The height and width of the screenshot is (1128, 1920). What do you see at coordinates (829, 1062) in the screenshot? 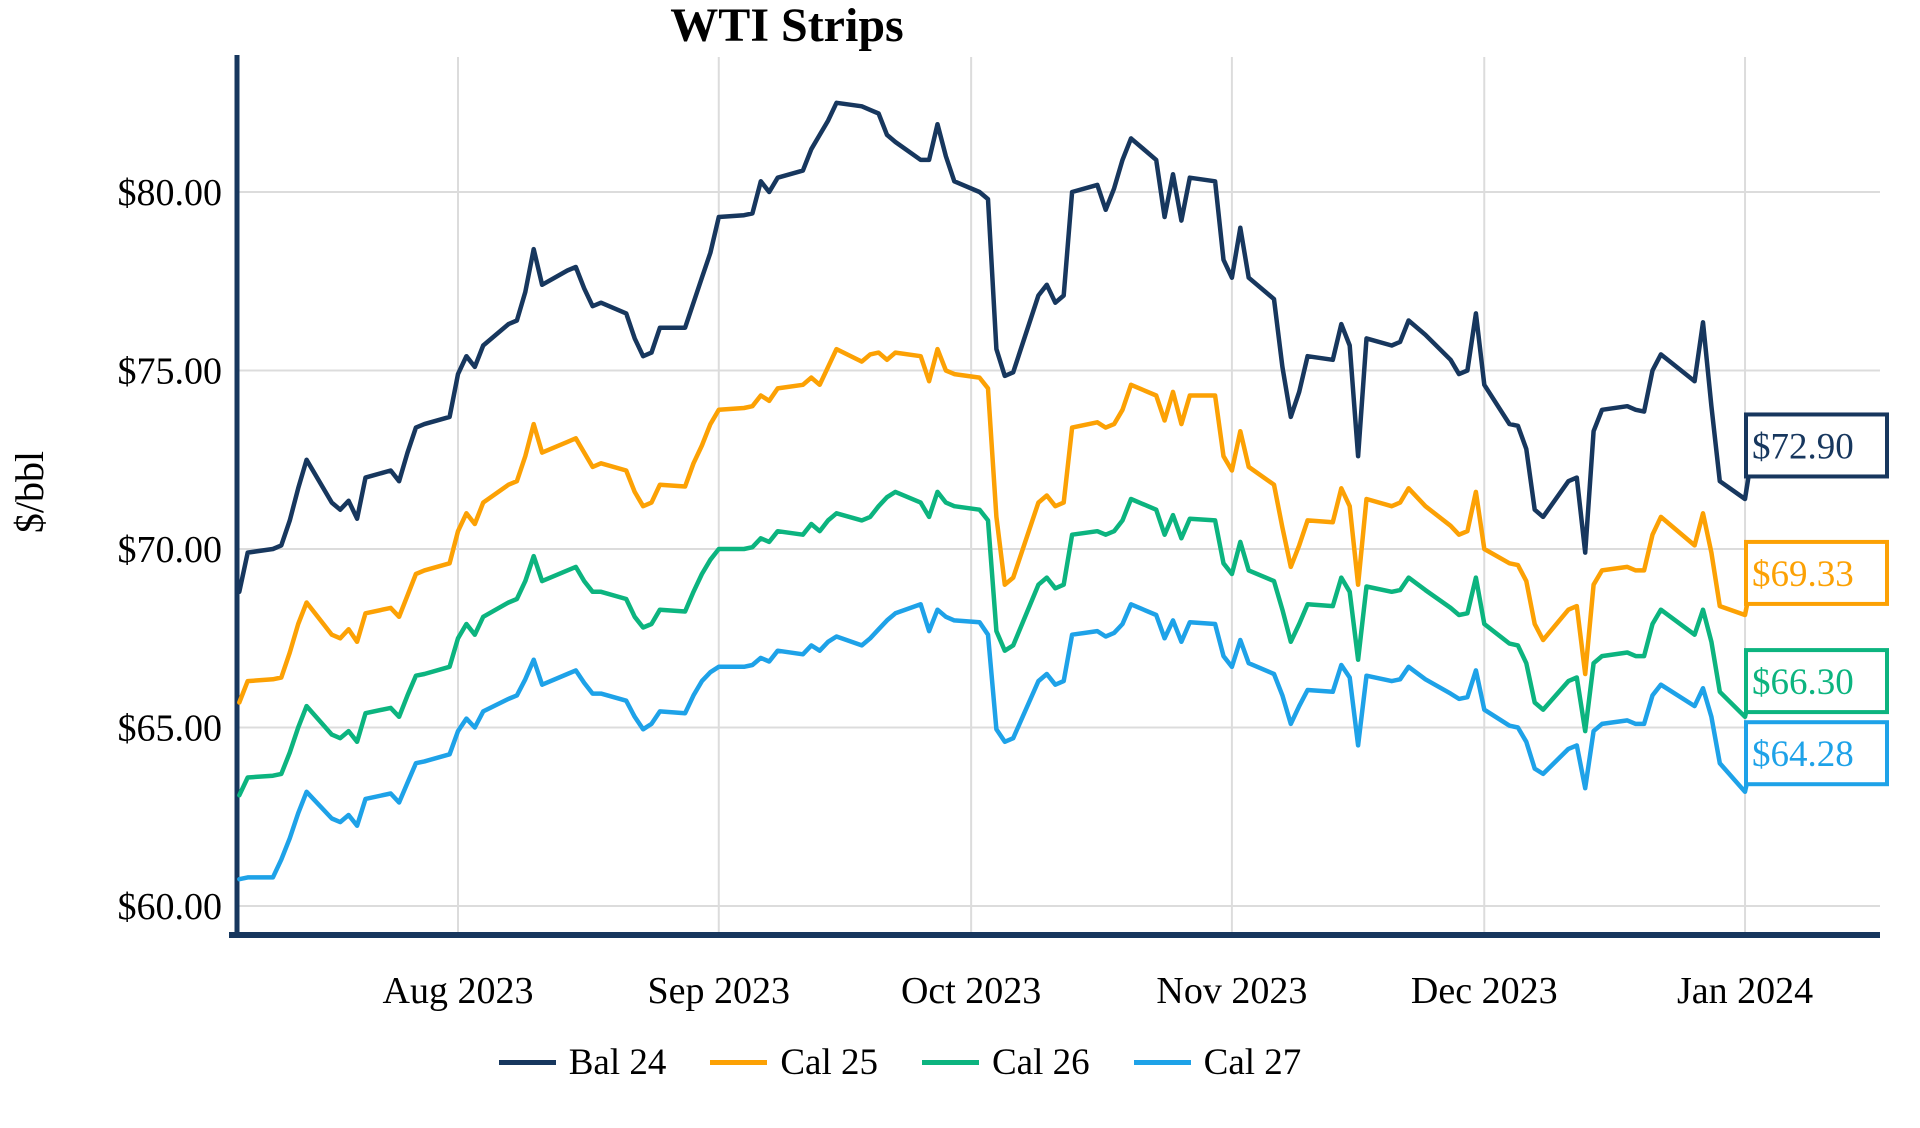
I see `legend-label: Cal 25` at bounding box center [829, 1062].